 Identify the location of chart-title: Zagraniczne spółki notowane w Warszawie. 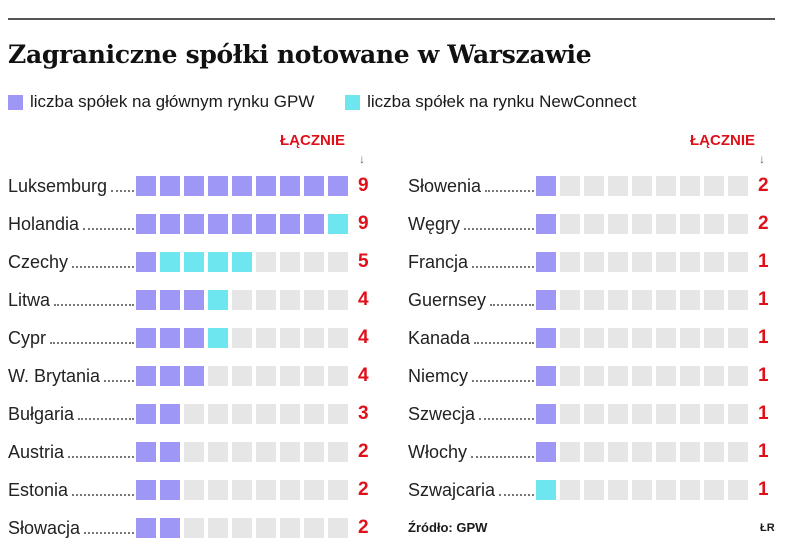
(300, 54).